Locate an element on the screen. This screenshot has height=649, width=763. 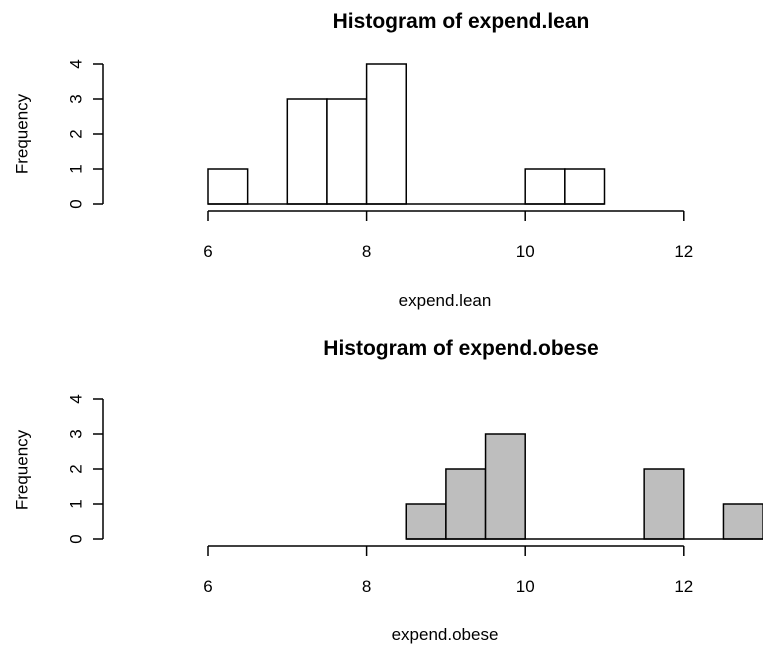
chart-title: Histogram of expend.obese is located at coordinates (460, 348).